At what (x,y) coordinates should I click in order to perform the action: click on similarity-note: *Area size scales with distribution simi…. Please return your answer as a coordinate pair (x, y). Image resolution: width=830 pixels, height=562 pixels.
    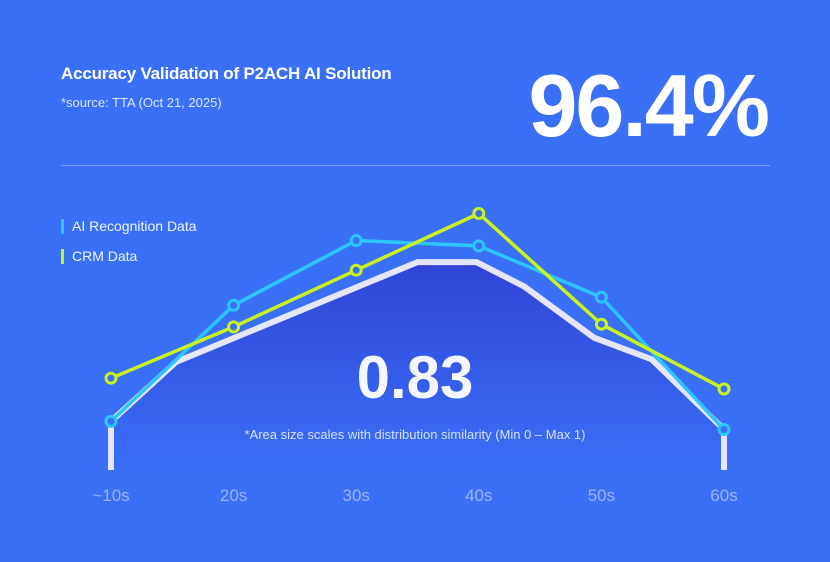
    Looking at the image, I should click on (415, 434).